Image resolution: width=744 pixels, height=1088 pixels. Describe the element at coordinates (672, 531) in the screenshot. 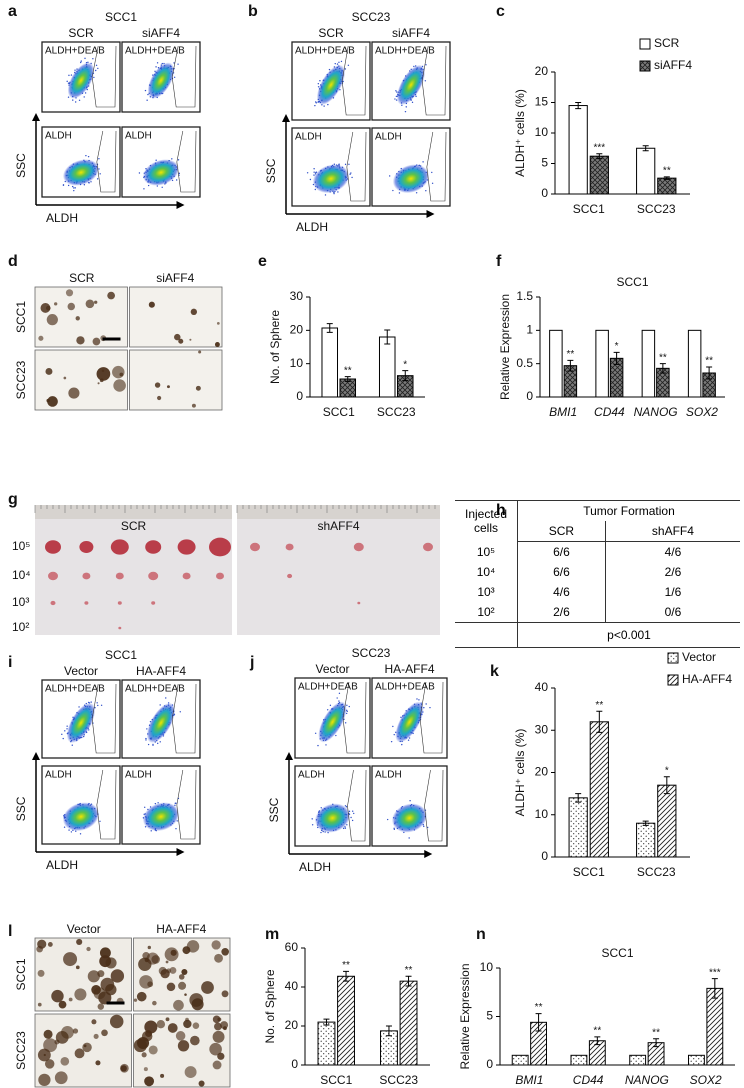

I see `table-column: shAFF4` at that location.